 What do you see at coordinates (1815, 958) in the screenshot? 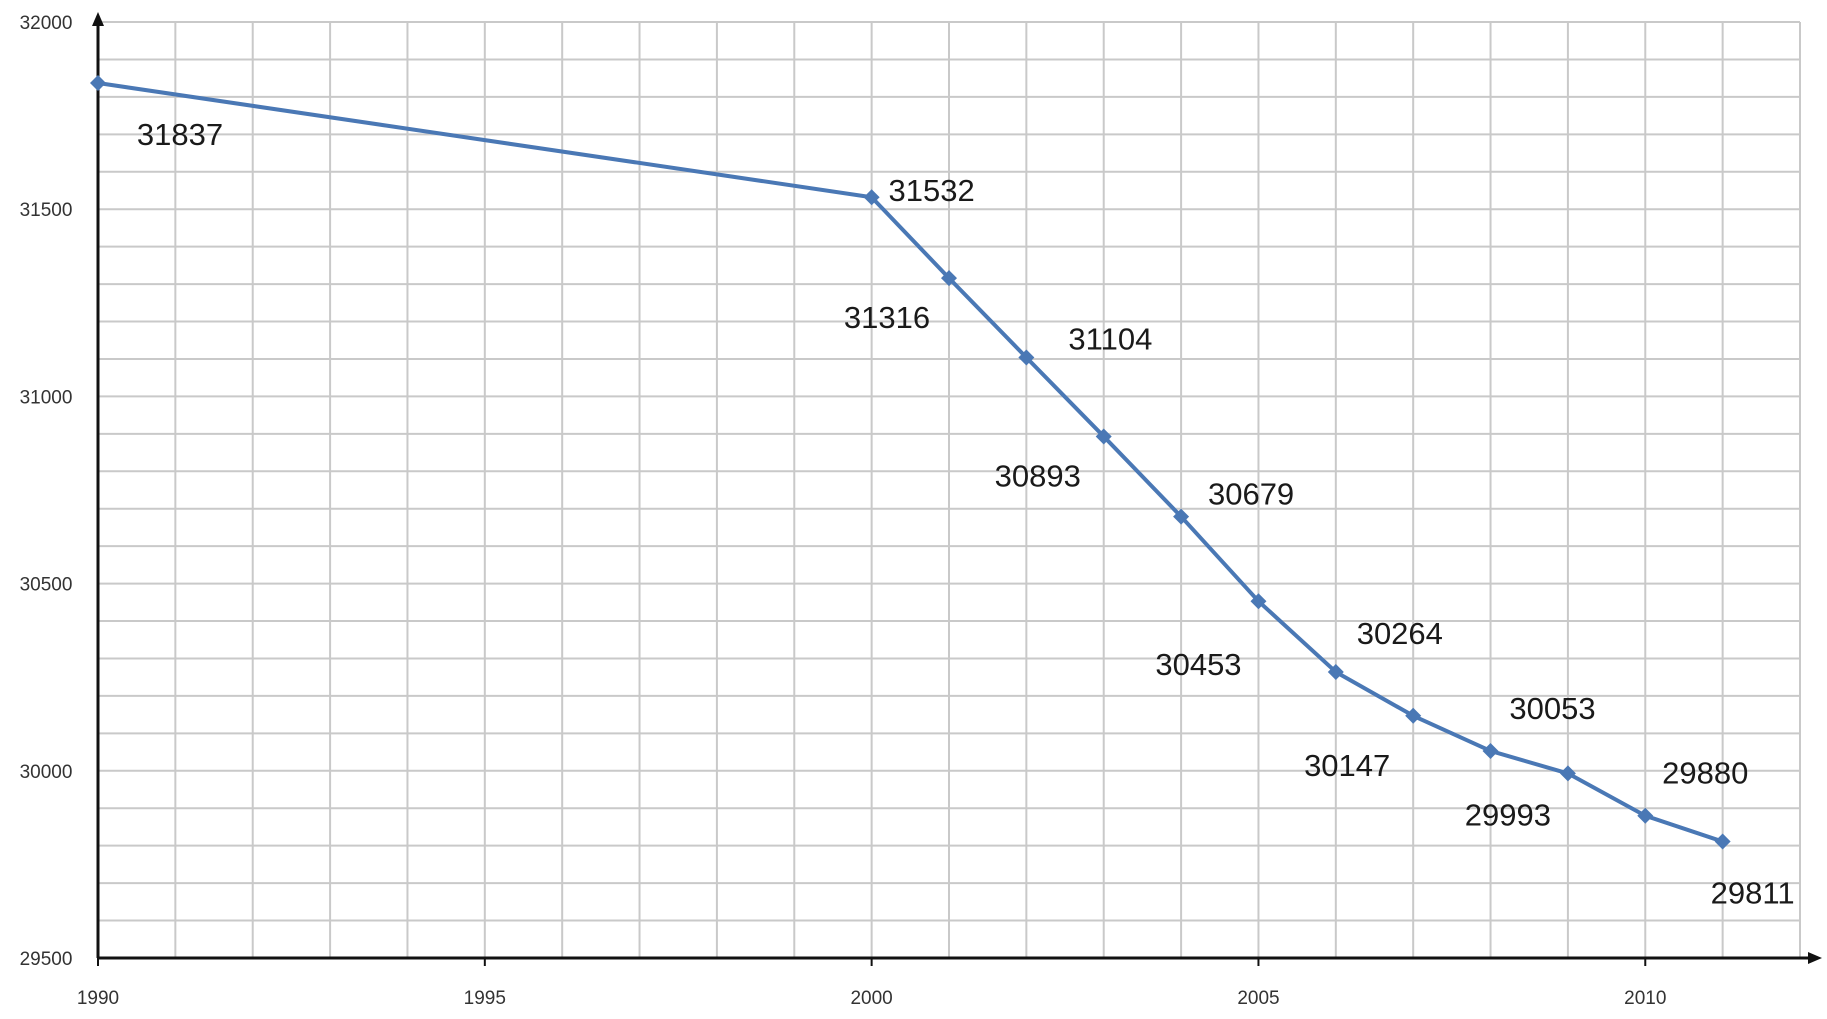
I see `x-axis-arrow` at bounding box center [1815, 958].